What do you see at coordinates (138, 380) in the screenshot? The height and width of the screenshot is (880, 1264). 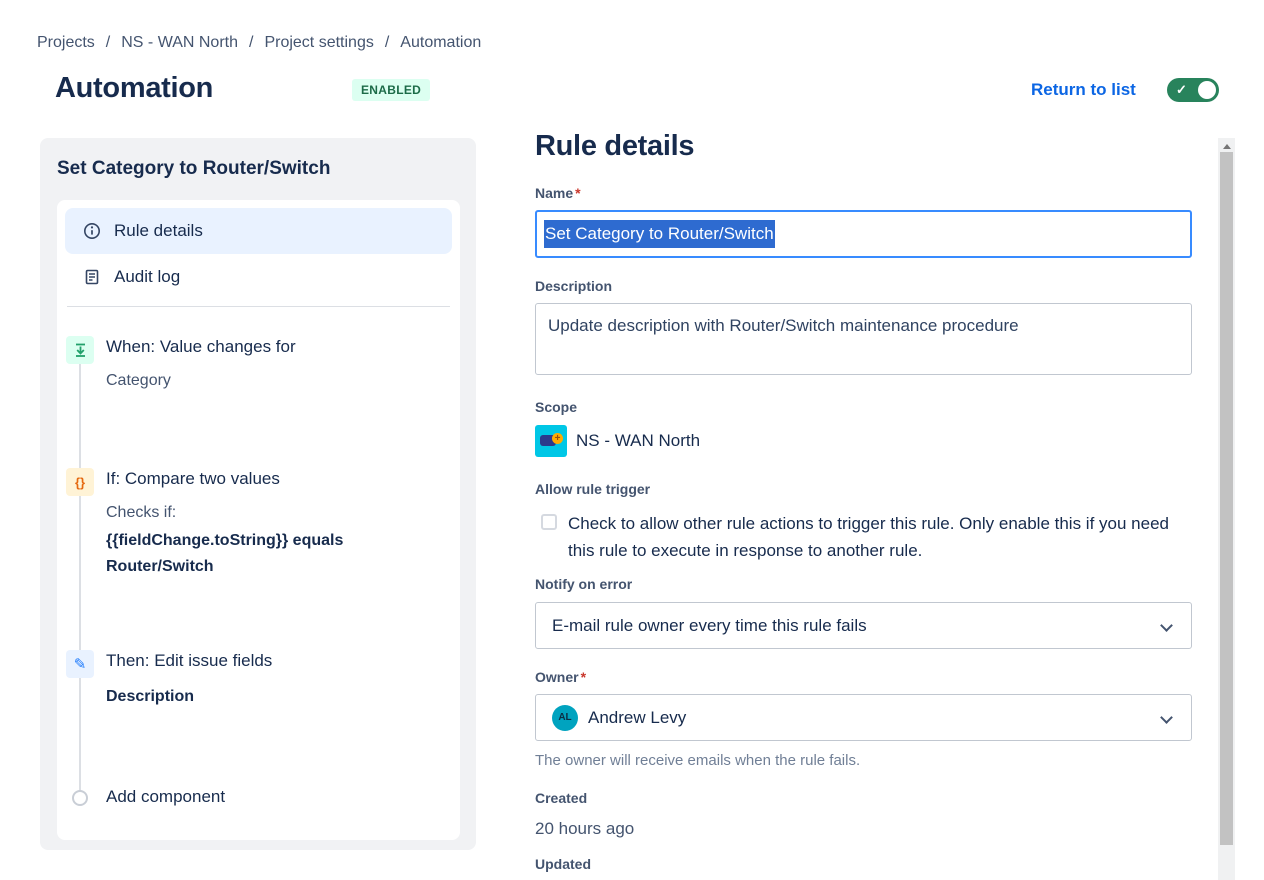 I see `trigger-detail: Category` at bounding box center [138, 380].